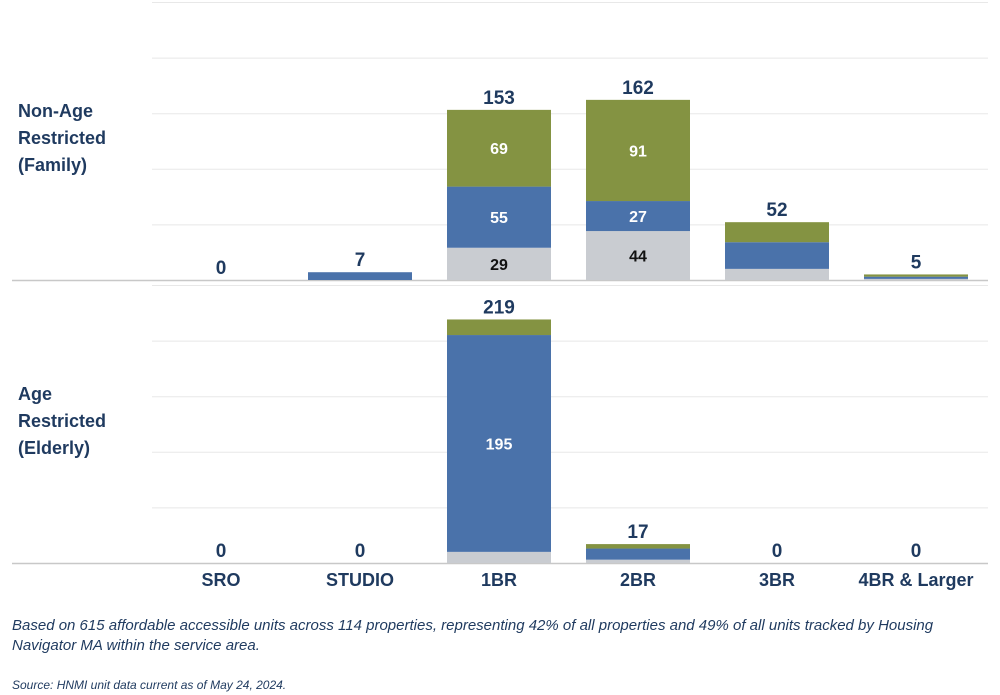  Describe the element at coordinates (220, 580) in the screenshot. I see `category-label: SRO` at that location.